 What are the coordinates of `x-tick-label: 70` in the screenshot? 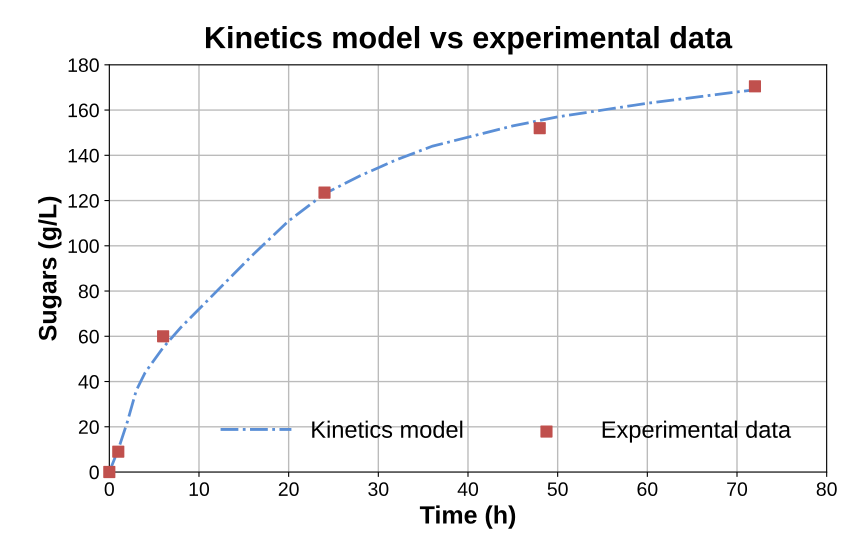 It's located at (737, 489).